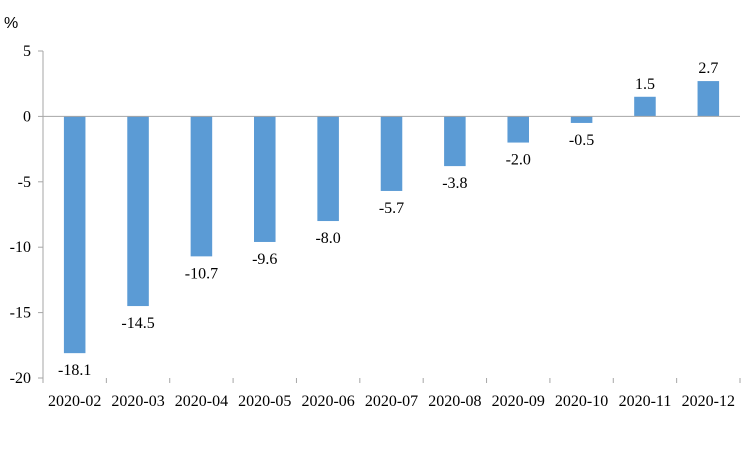  I want to click on x-tick-label: 2020-10, so click(581, 401).